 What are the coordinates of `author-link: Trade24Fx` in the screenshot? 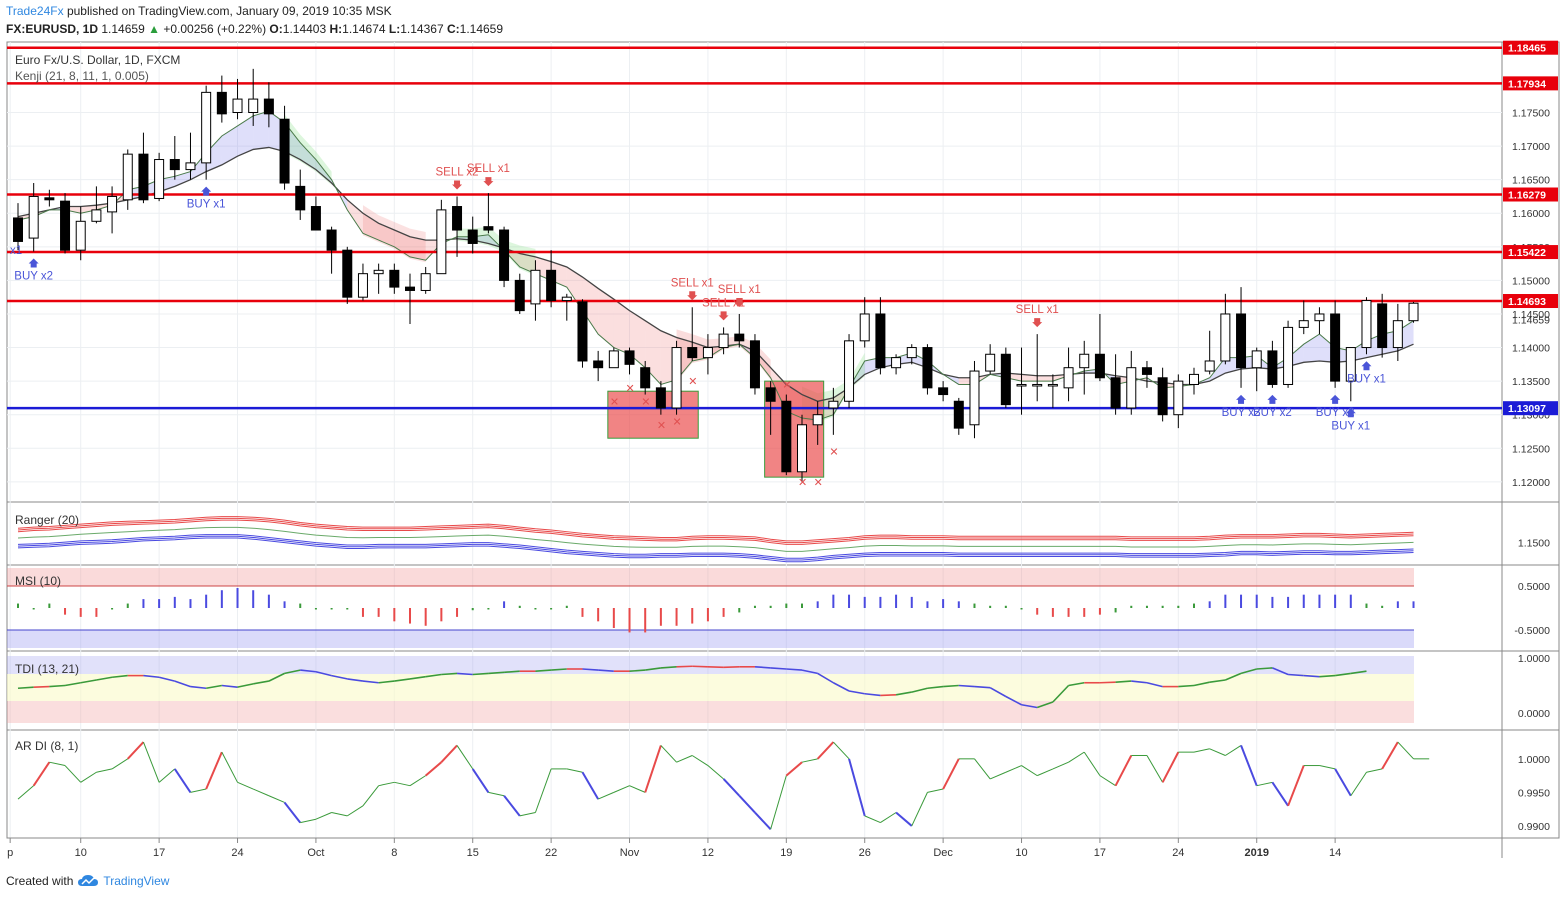 It's located at (35, 11).